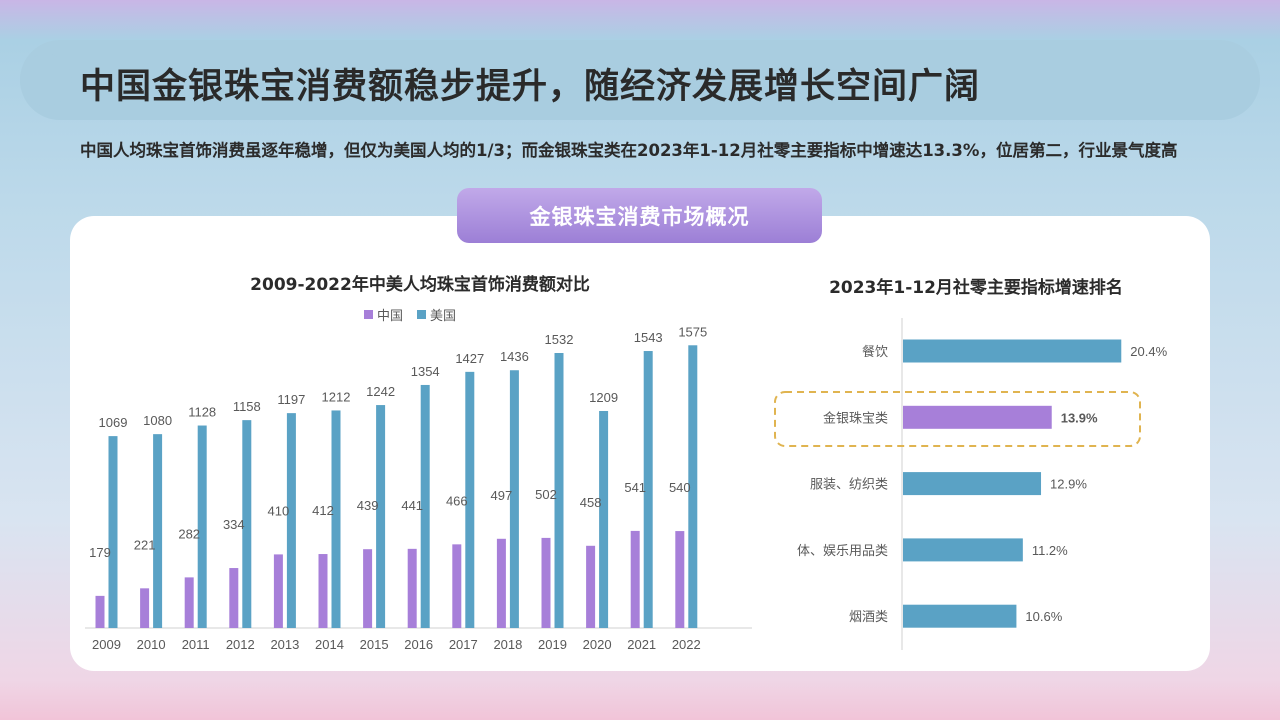  Describe the element at coordinates (425, 371) in the screenshot. I see `data-label-usa-2016: 1354` at that location.